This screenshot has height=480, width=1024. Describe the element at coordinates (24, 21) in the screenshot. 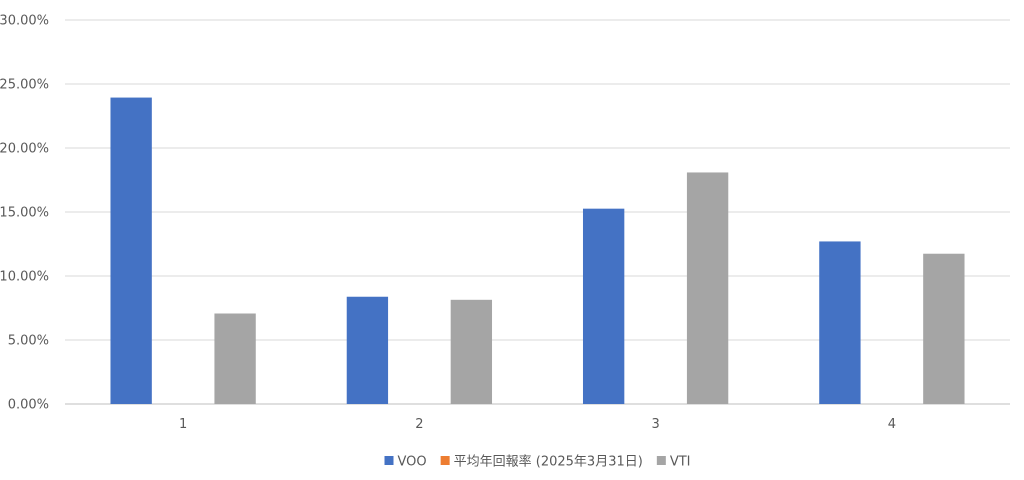

I see `y-tick-label: 30.00%` at that location.